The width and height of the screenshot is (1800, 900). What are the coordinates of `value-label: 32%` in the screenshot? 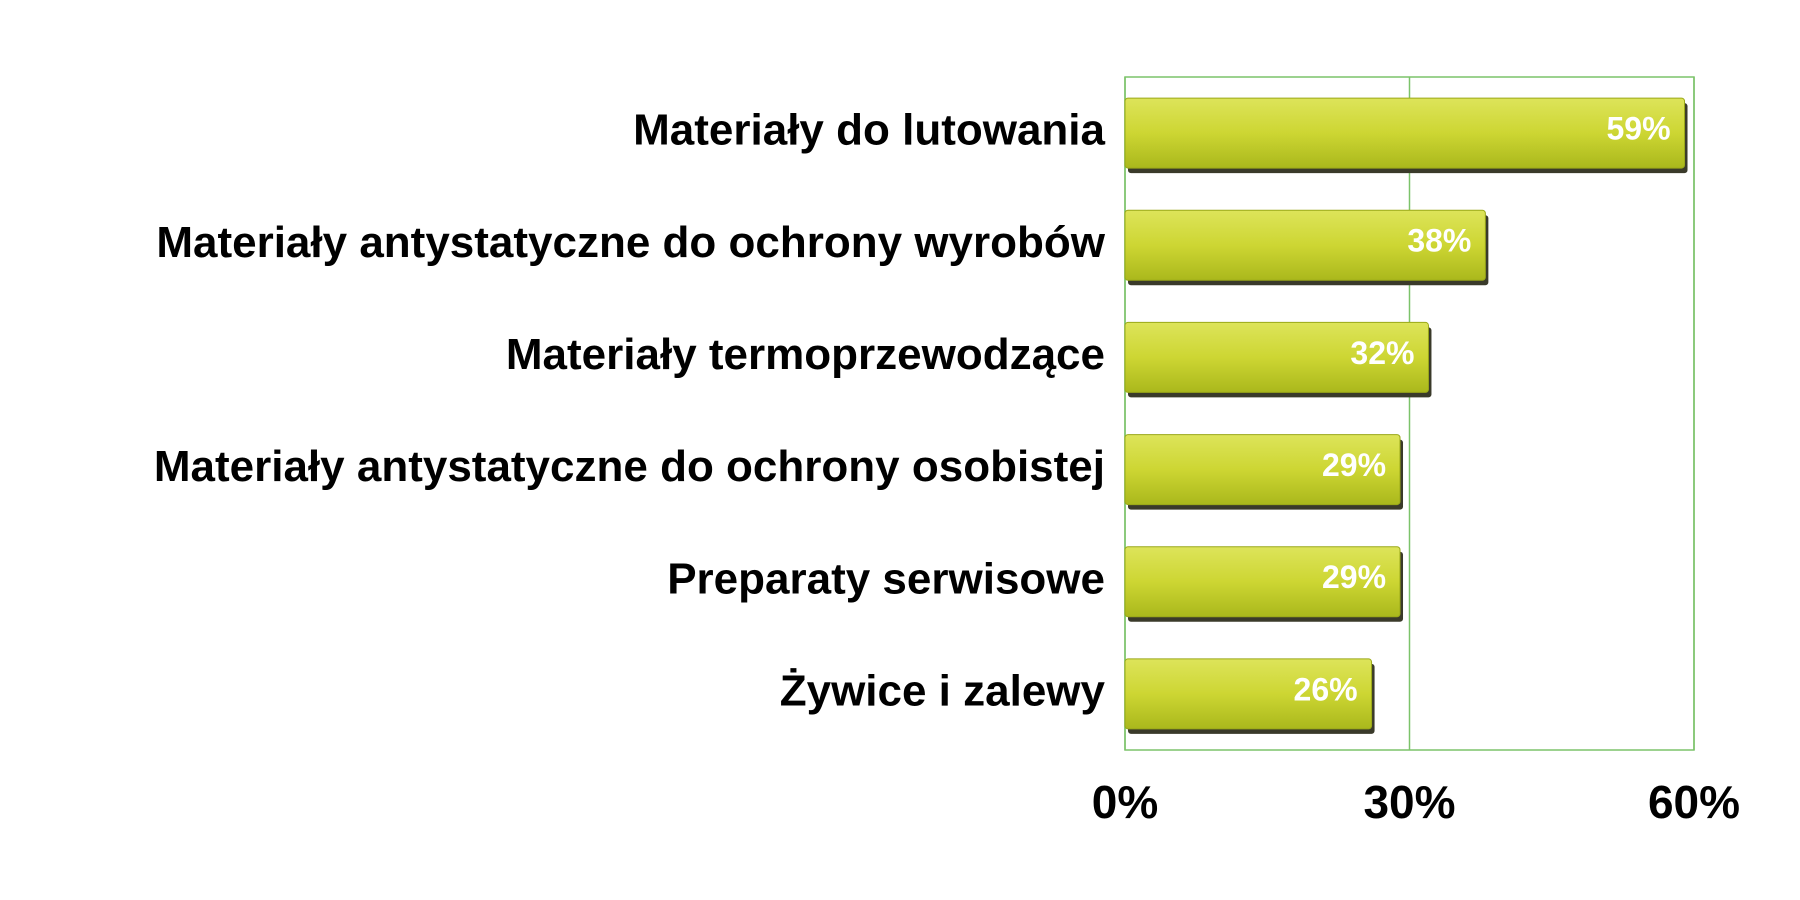 It's located at (1382, 353).